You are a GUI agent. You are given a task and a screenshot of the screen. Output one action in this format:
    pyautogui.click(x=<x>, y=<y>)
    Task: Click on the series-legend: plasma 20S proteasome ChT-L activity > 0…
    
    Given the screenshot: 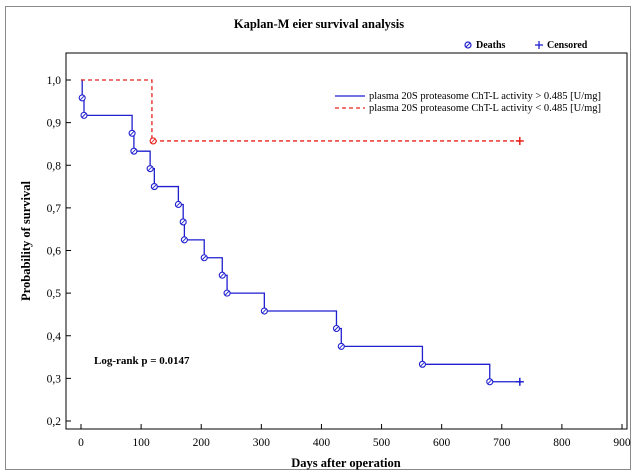 What is the action you would take?
    pyautogui.click(x=468, y=102)
    